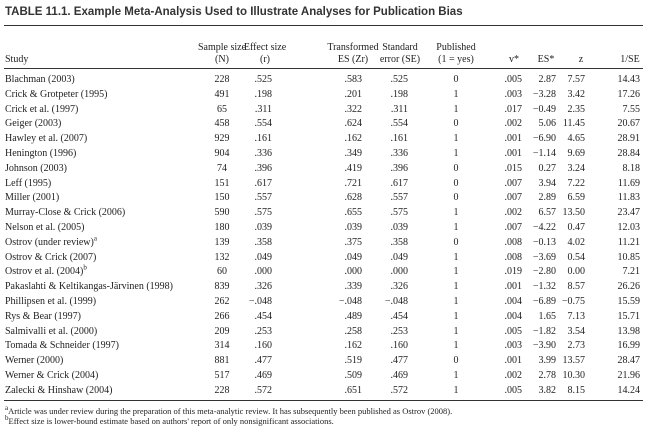 The width and height of the screenshot is (647, 439). What do you see at coordinates (576, 109) in the screenshot?
I see `table-cell: 2.35` at bounding box center [576, 109].